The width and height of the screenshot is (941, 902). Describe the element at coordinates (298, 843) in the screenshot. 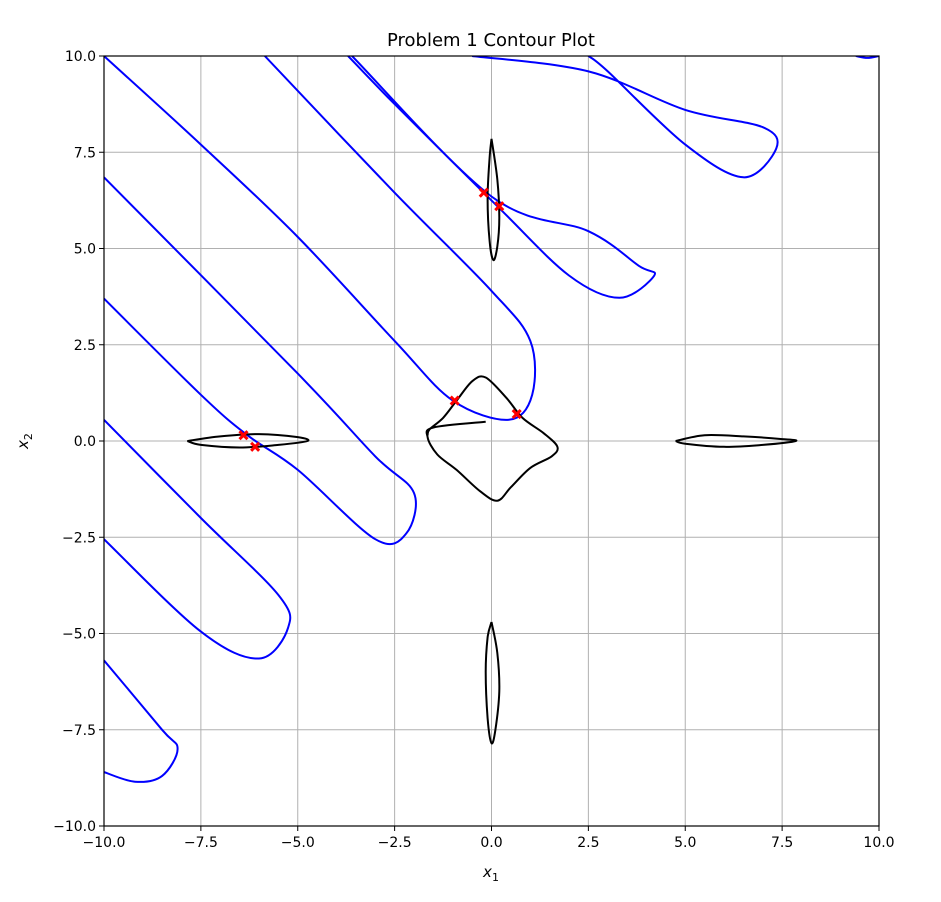

I see `x-tick-label: −5.0` at that location.